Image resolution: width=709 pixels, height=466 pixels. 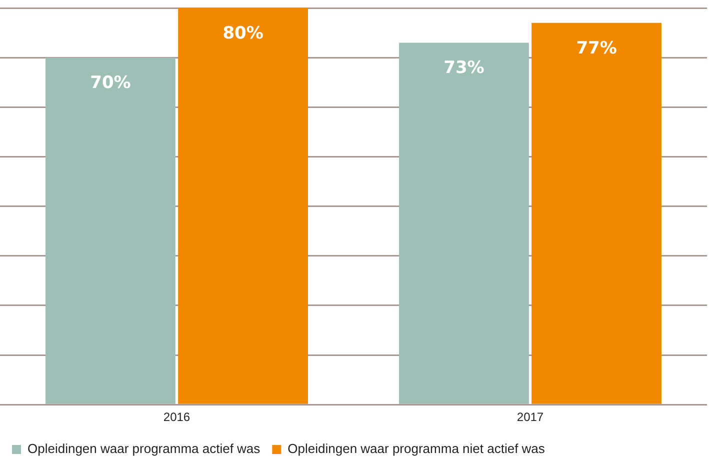 What do you see at coordinates (110, 82) in the screenshot?
I see `data-label: 70%` at bounding box center [110, 82].